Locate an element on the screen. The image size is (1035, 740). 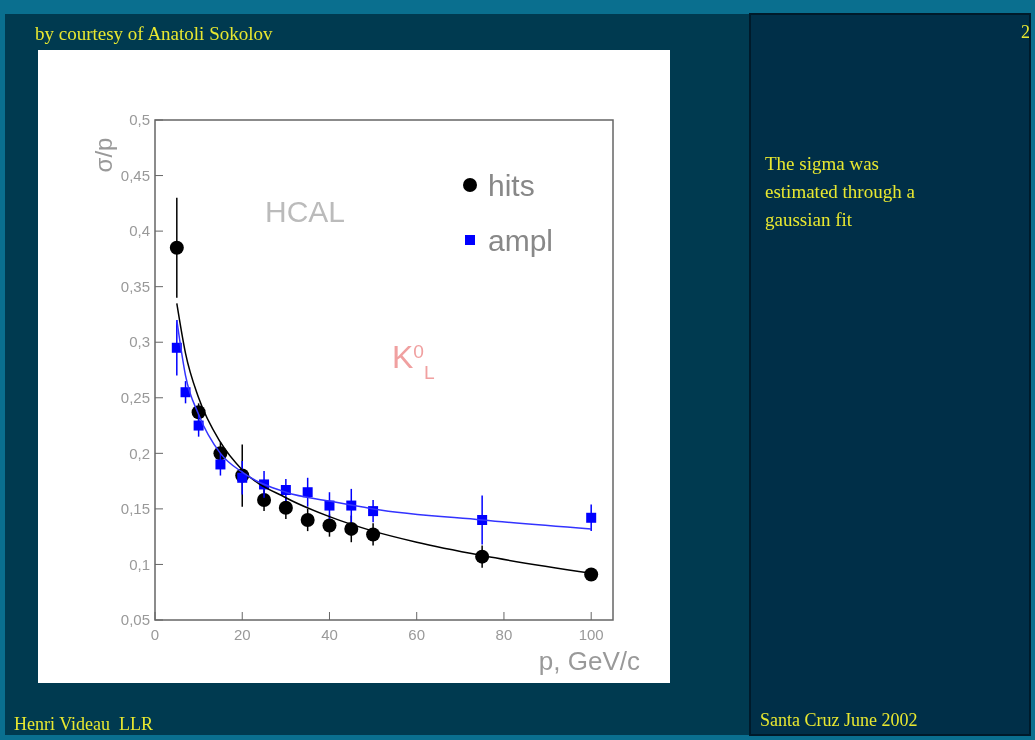
line-series is located at coordinates (384, 424).